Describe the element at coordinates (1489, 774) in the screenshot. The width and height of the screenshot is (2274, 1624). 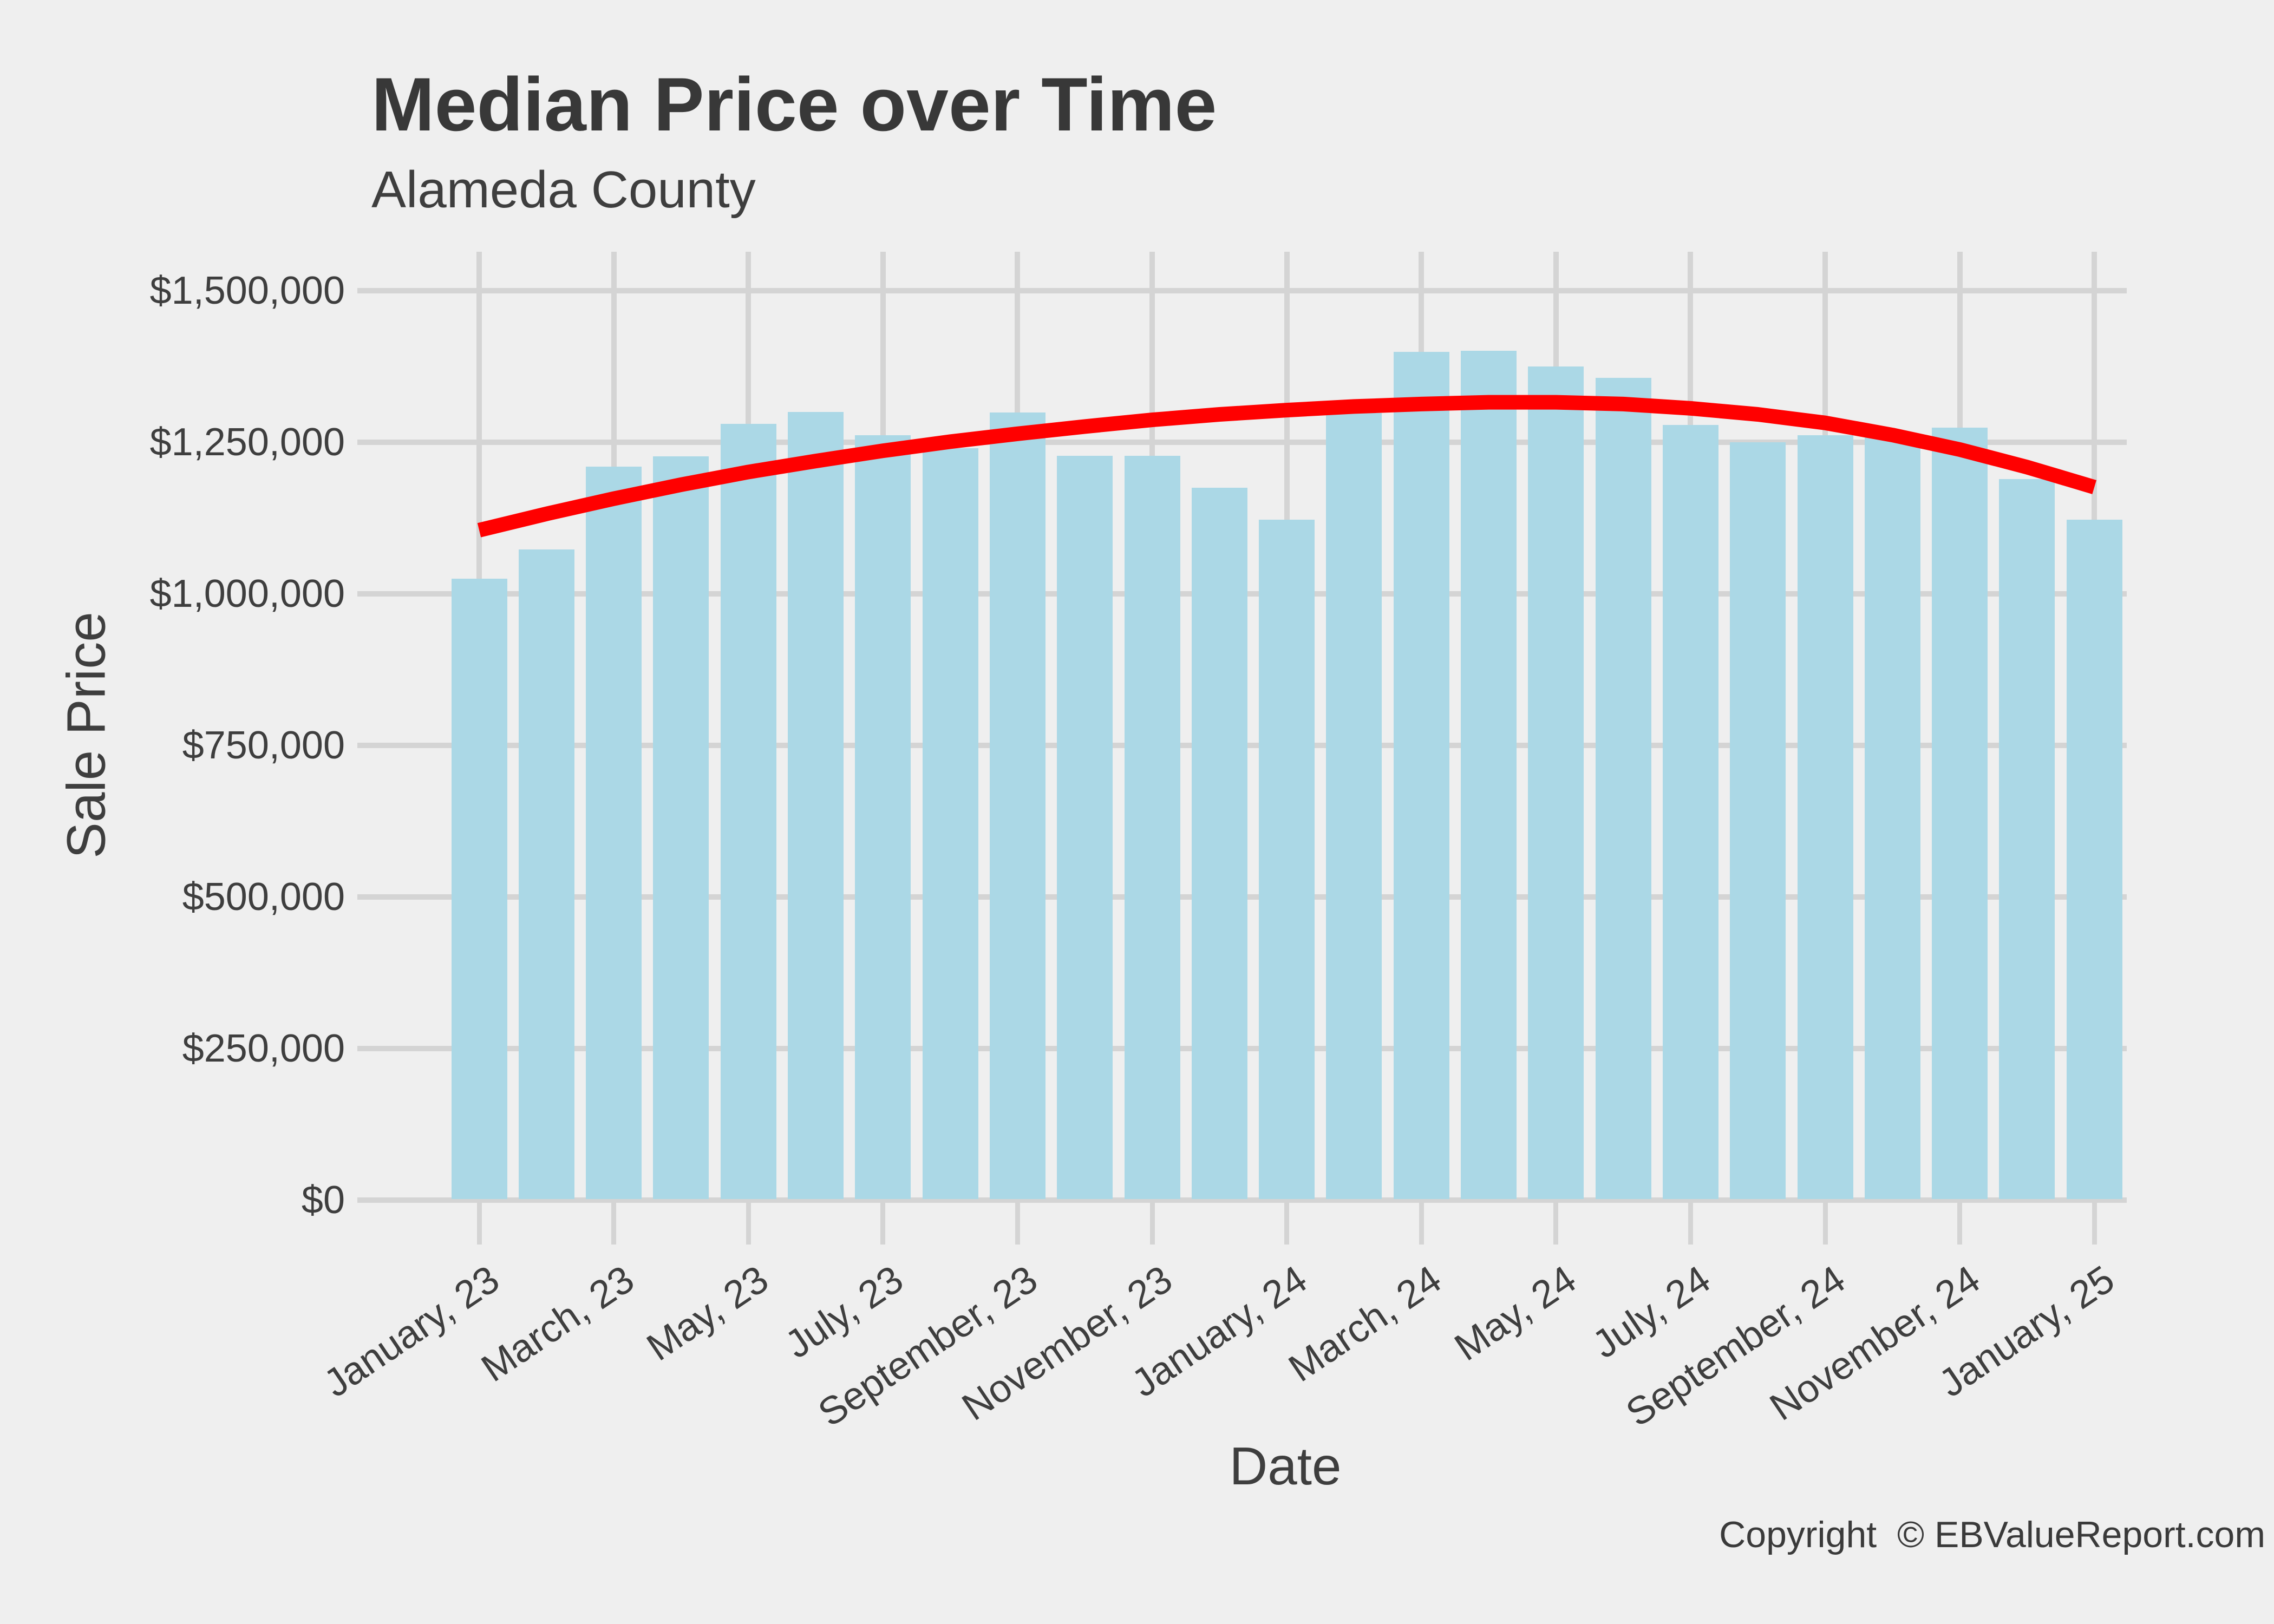
I see `bar-April, 24` at that location.